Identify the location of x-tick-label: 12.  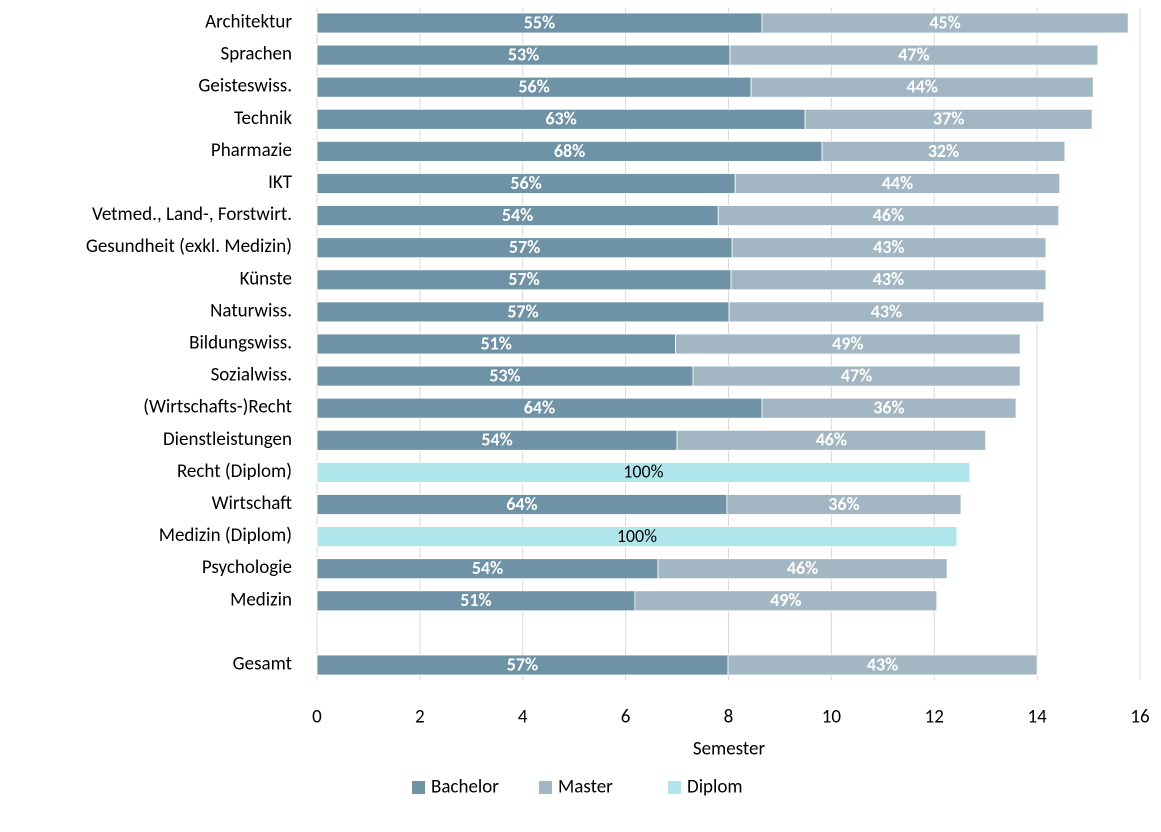
(934, 717).